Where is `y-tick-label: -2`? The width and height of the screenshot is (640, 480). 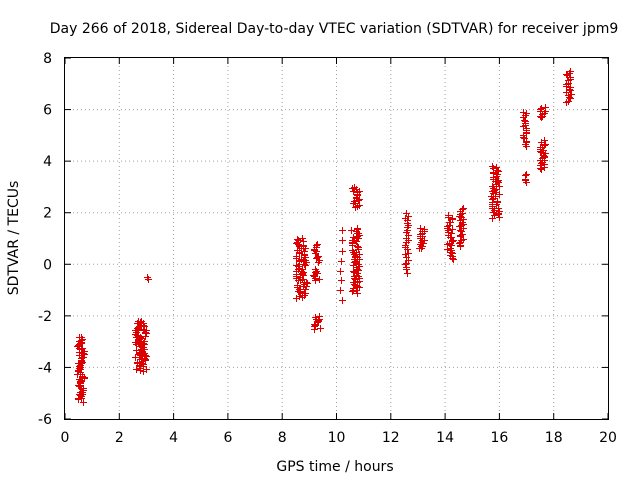 y-tick-label: -2 is located at coordinates (45, 317).